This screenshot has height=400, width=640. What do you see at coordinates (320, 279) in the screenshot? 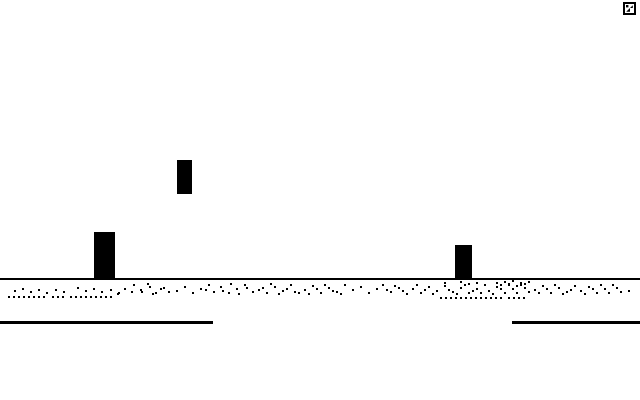
I see `ground-line-main` at bounding box center [320, 279].